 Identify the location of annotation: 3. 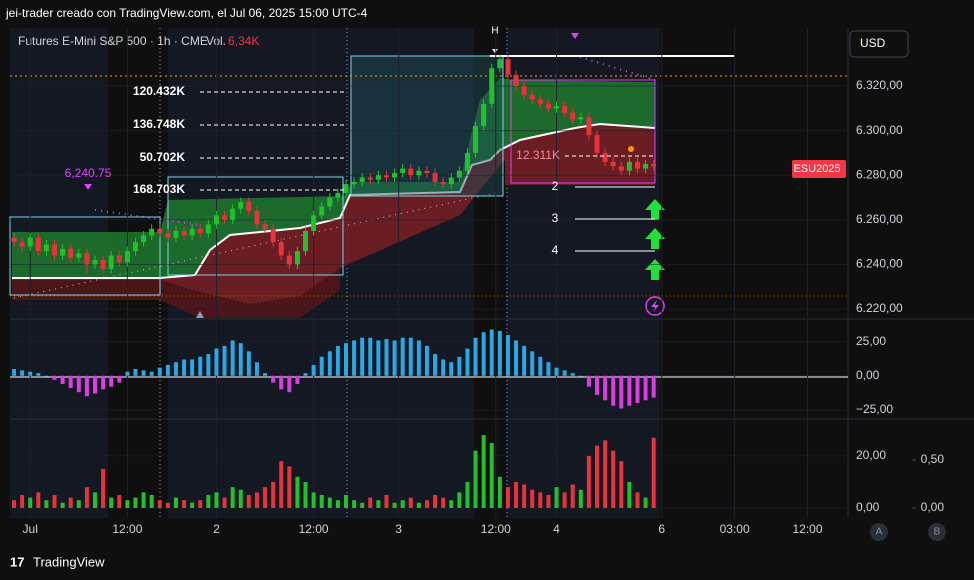
(555, 218).